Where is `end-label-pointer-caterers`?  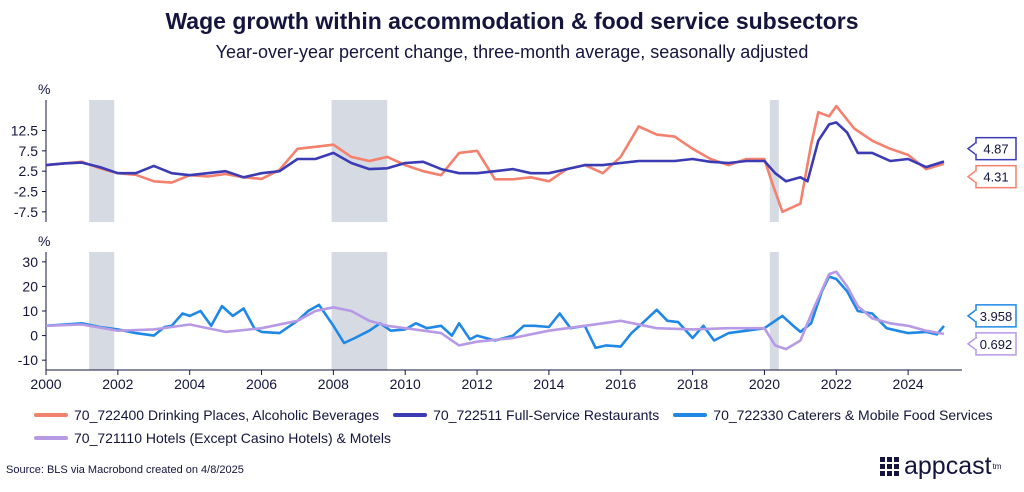 end-label-pointer-caterers is located at coordinates (971, 316).